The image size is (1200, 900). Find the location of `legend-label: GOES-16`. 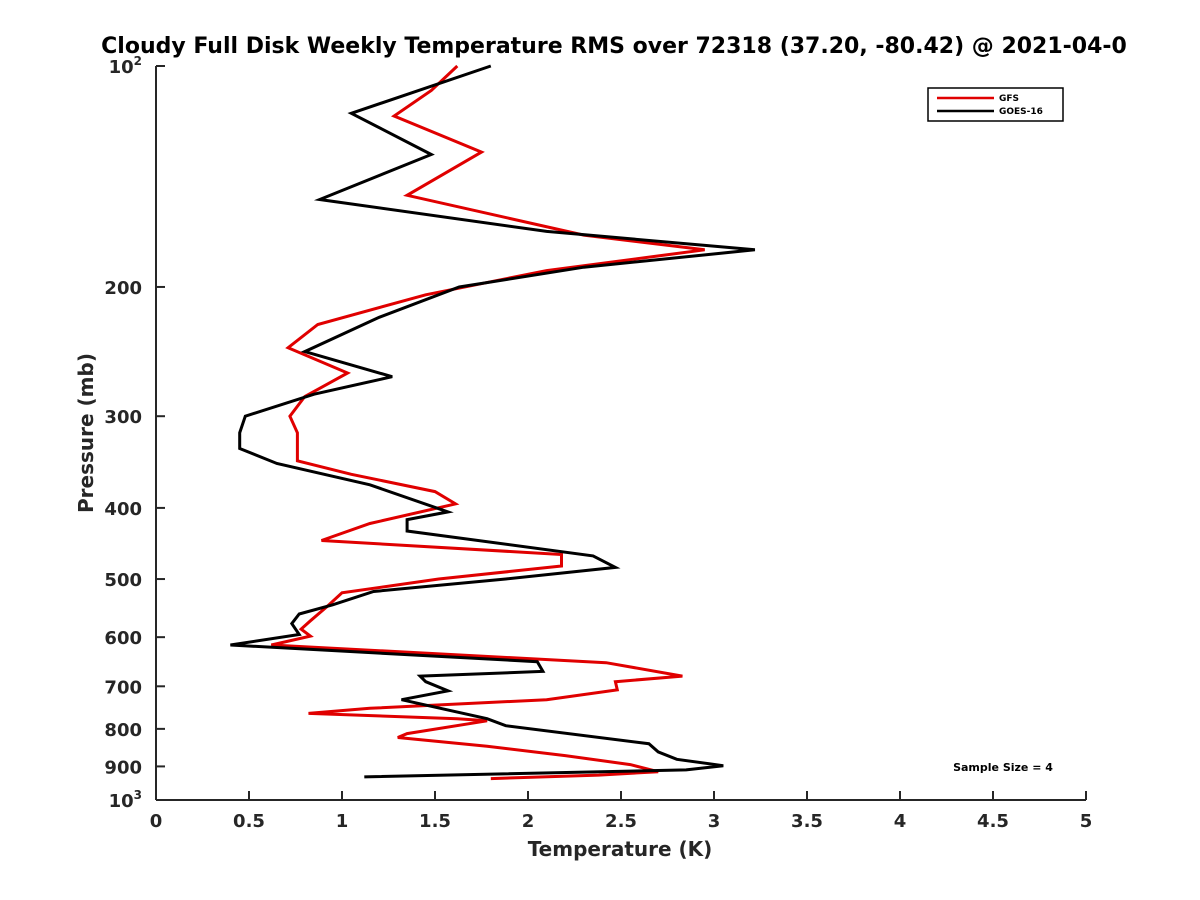

legend-label: GOES-16 is located at coordinates (1021, 112).